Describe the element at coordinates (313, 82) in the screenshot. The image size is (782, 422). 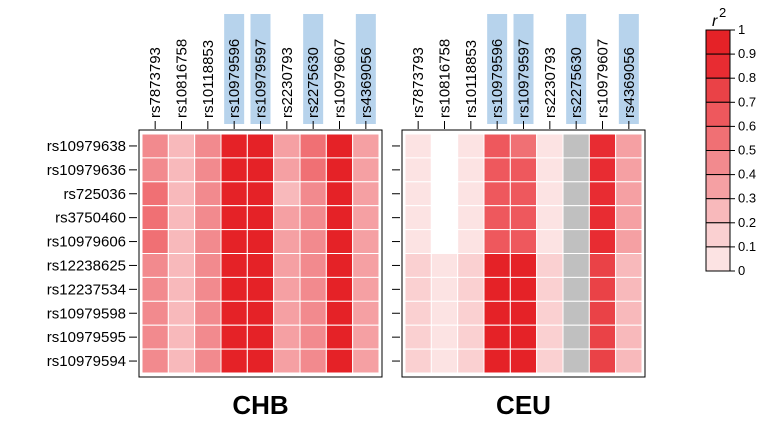
I see `column-label: rs2275630` at that location.